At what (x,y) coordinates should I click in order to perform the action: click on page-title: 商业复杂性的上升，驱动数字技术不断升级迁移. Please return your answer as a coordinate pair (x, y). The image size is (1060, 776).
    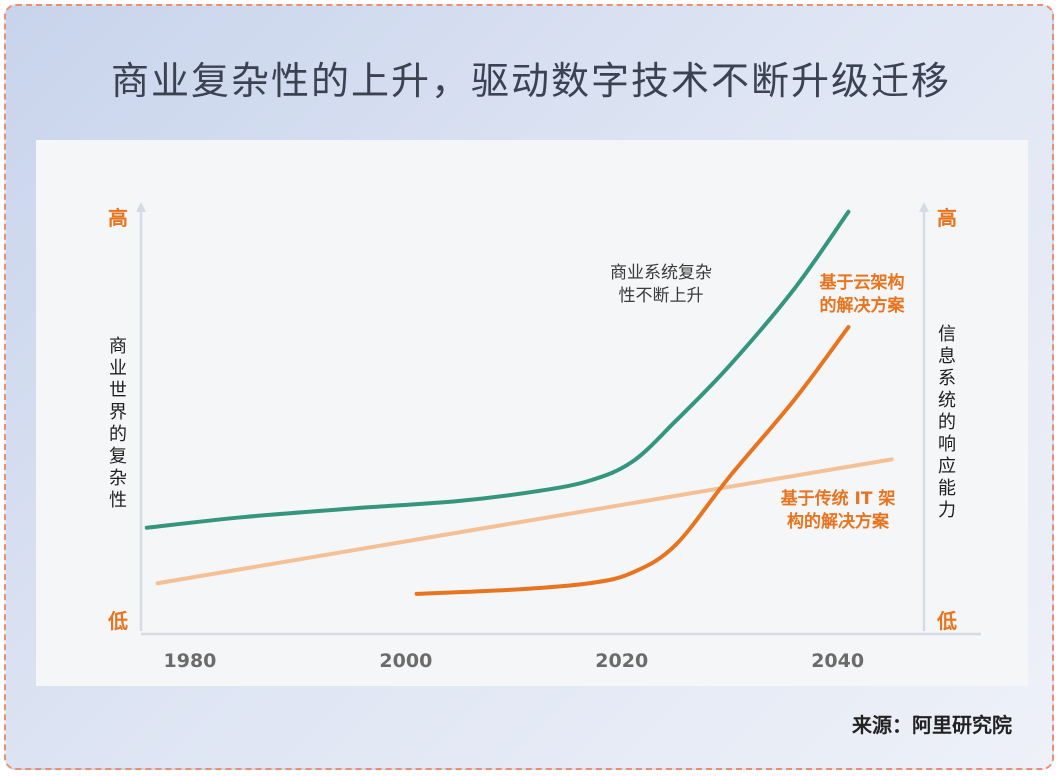
    Looking at the image, I should click on (530, 81).